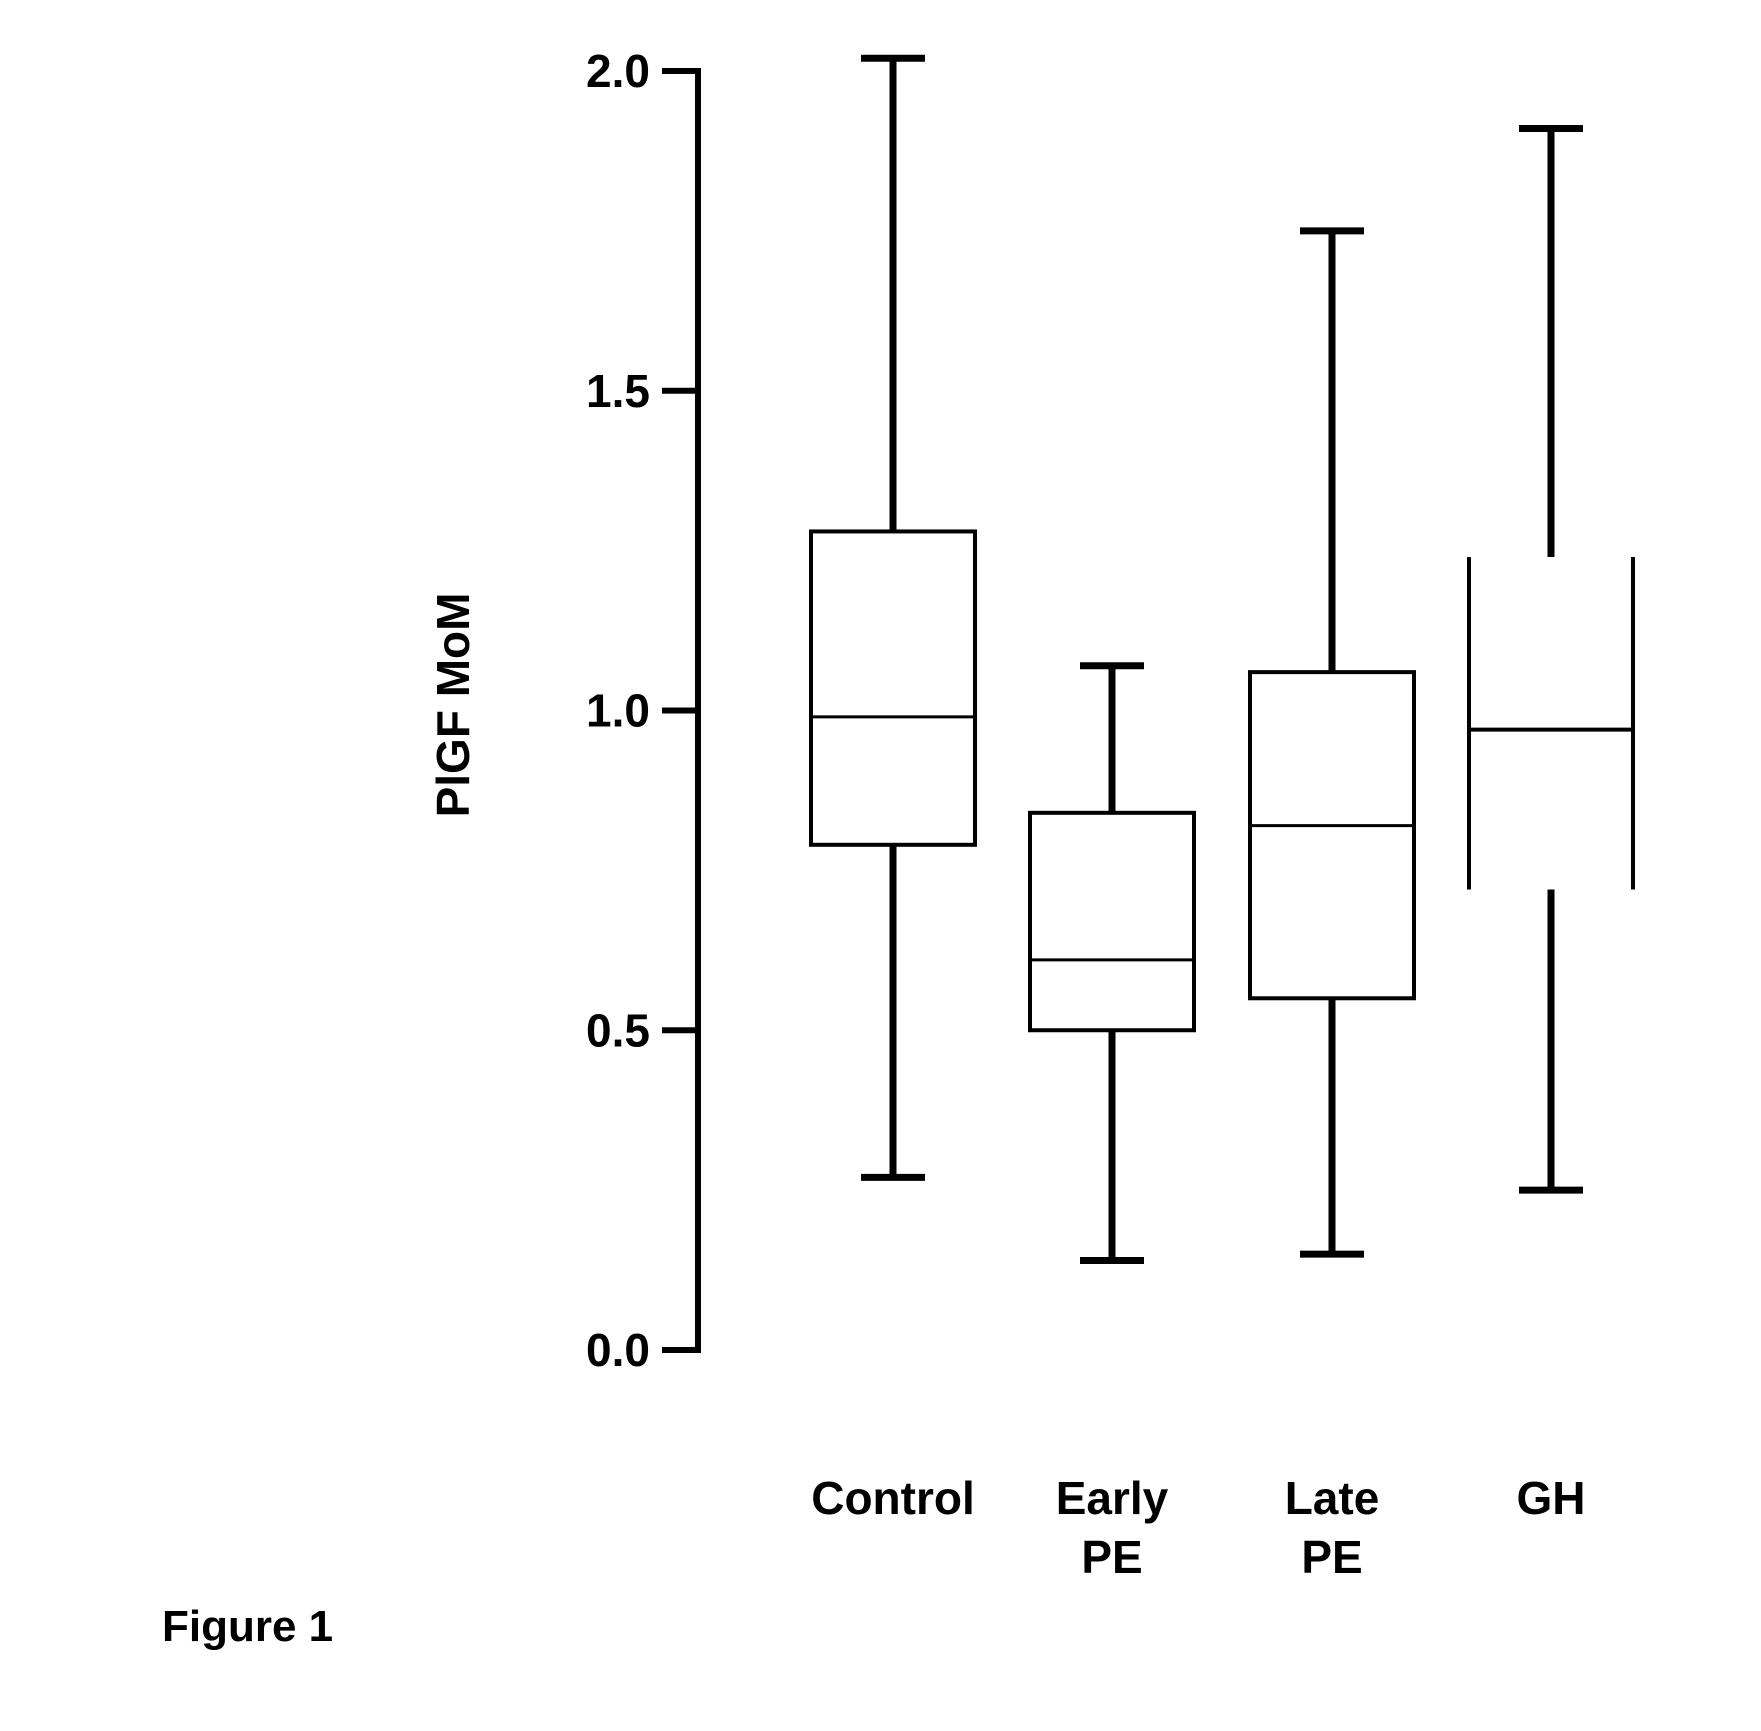 The height and width of the screenshot is (1731, 1761). I want to click on category-label: GH, so click(1551, 1498).